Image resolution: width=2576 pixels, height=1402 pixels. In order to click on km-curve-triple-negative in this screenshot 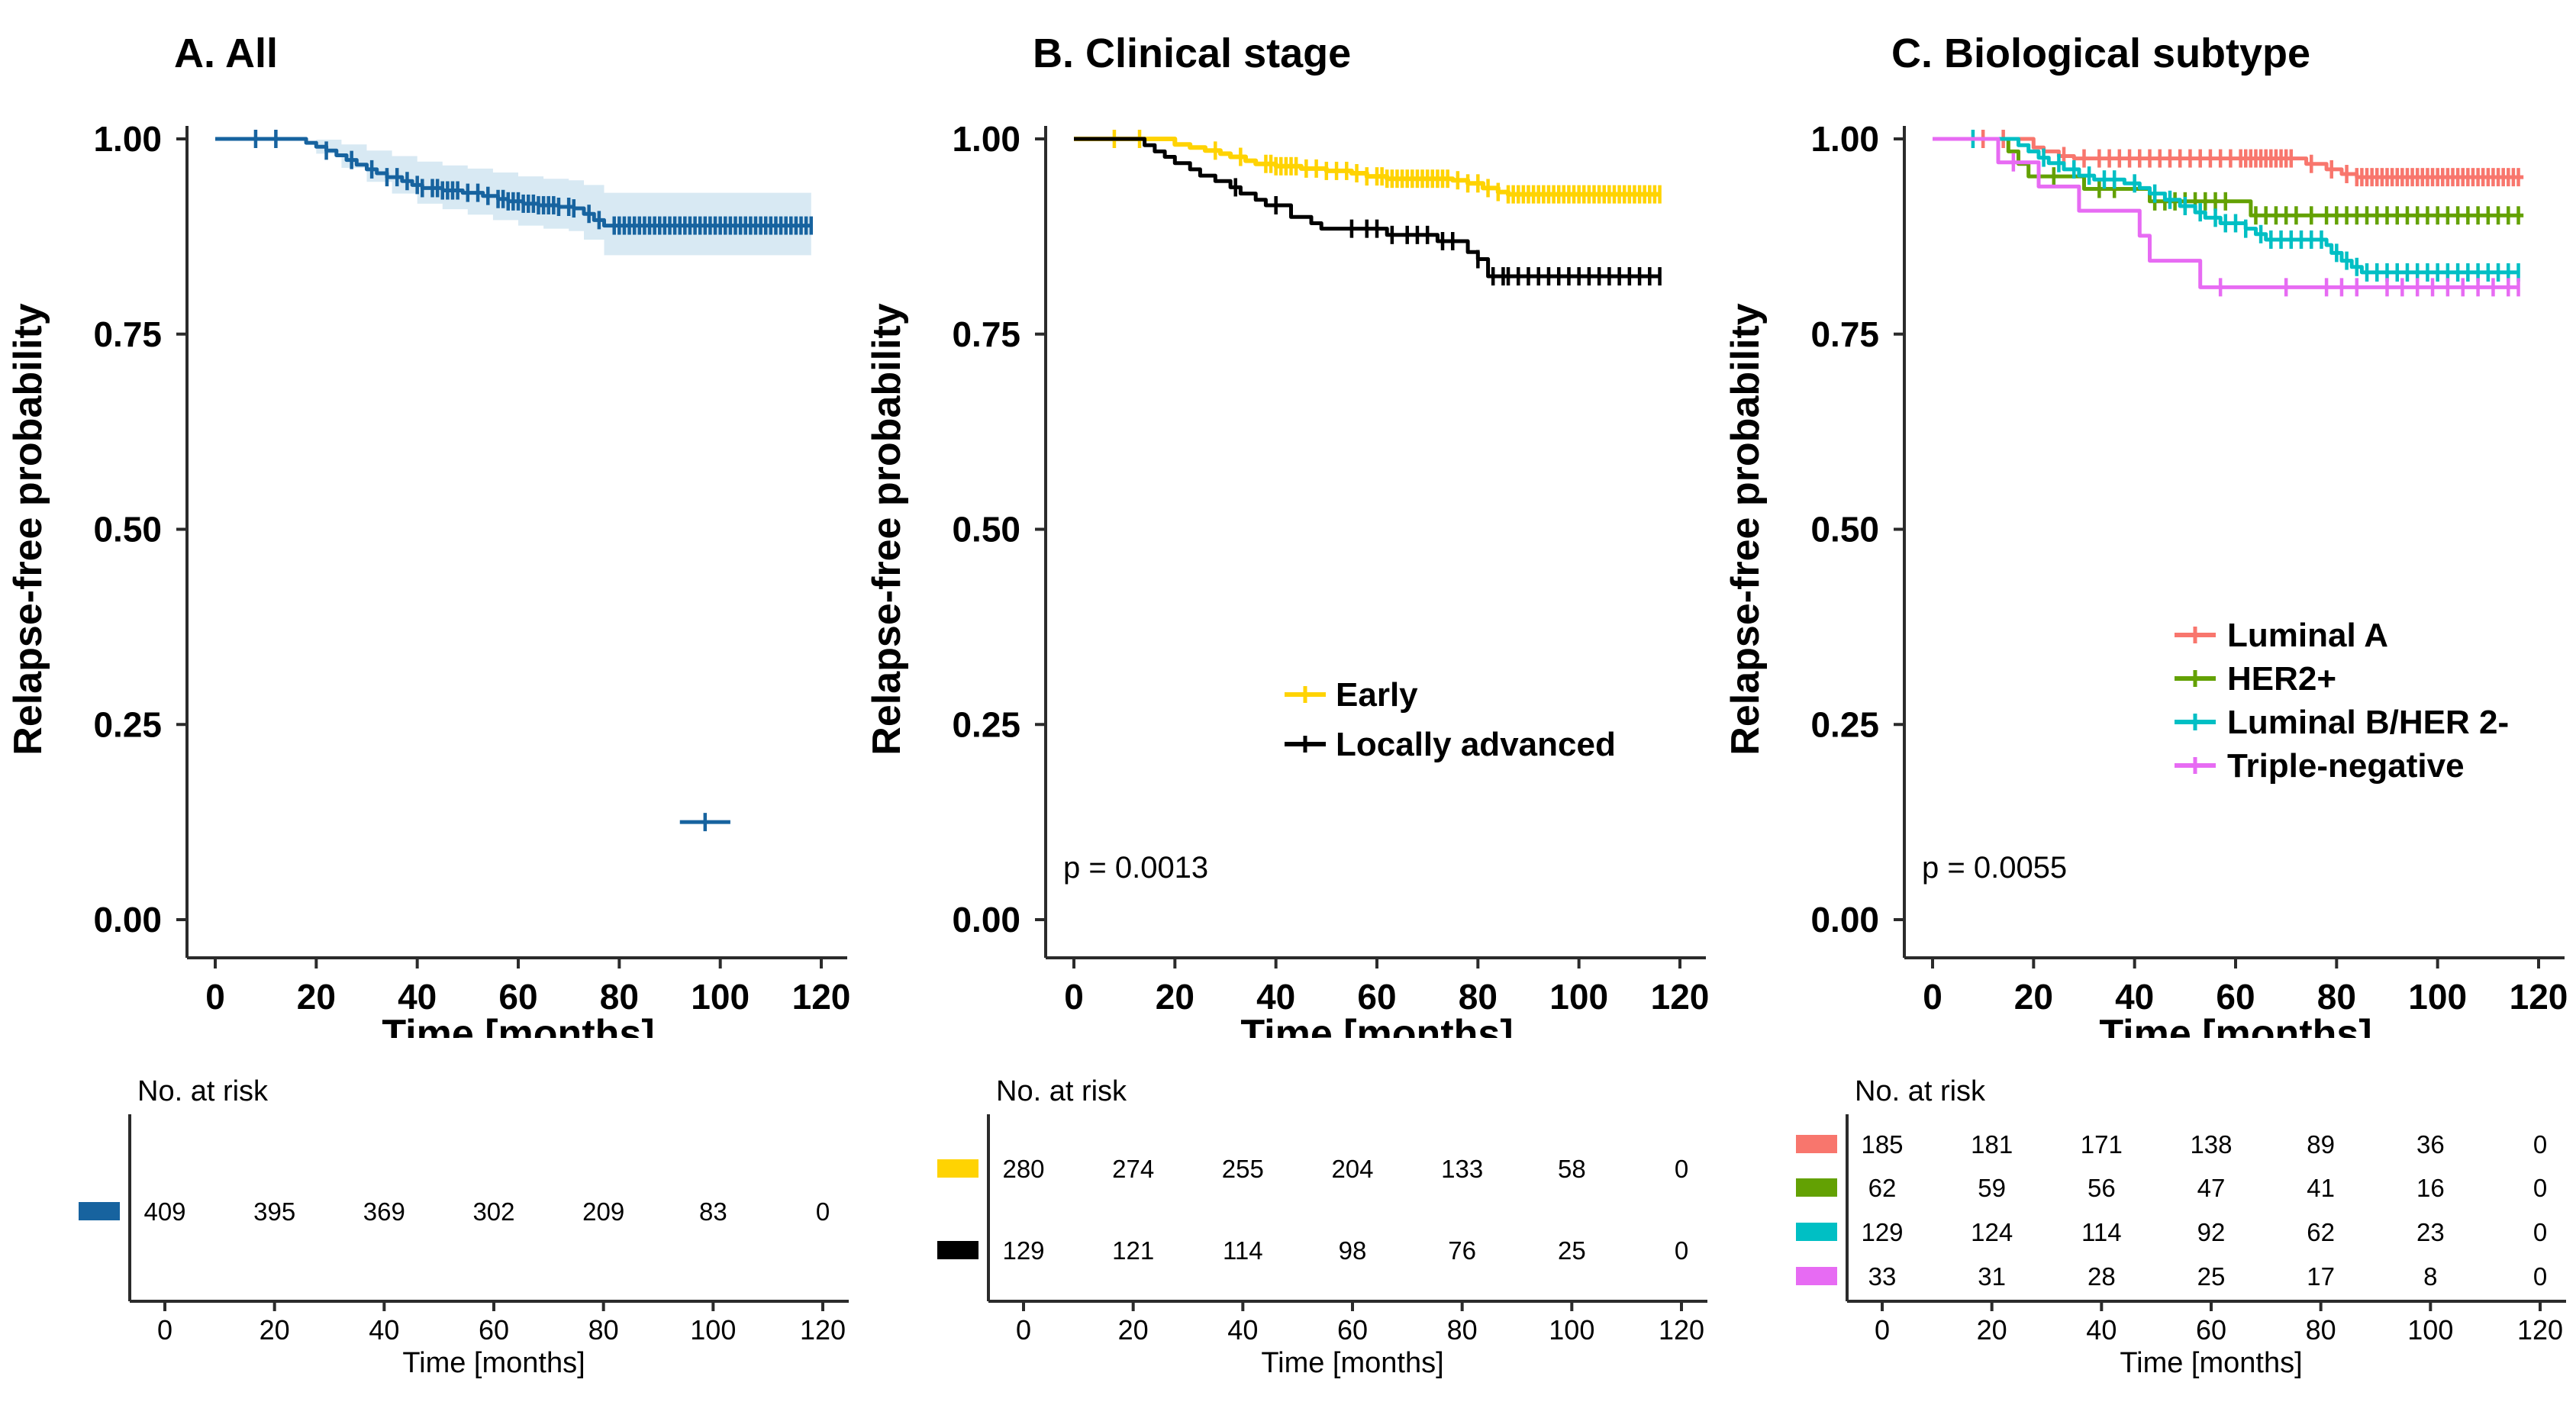, I will do `click(2226, 213)`.